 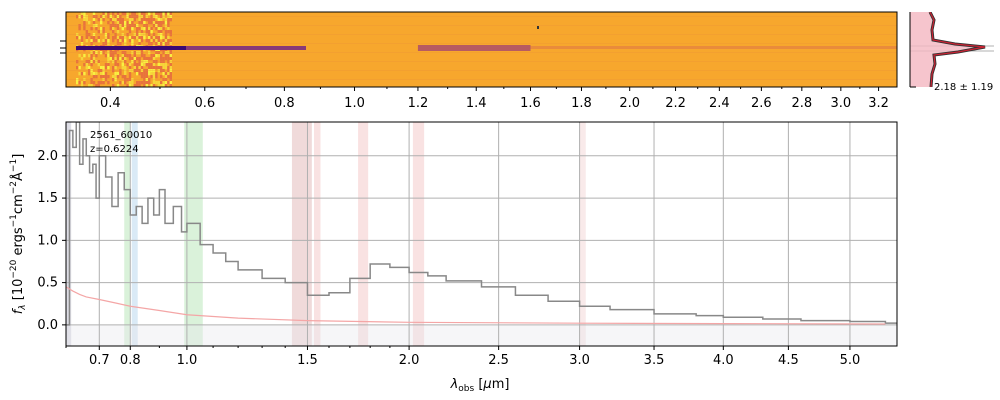 I want to click on spectrum-2d-xtick-label: 1.0, so click(x=354, y=103).